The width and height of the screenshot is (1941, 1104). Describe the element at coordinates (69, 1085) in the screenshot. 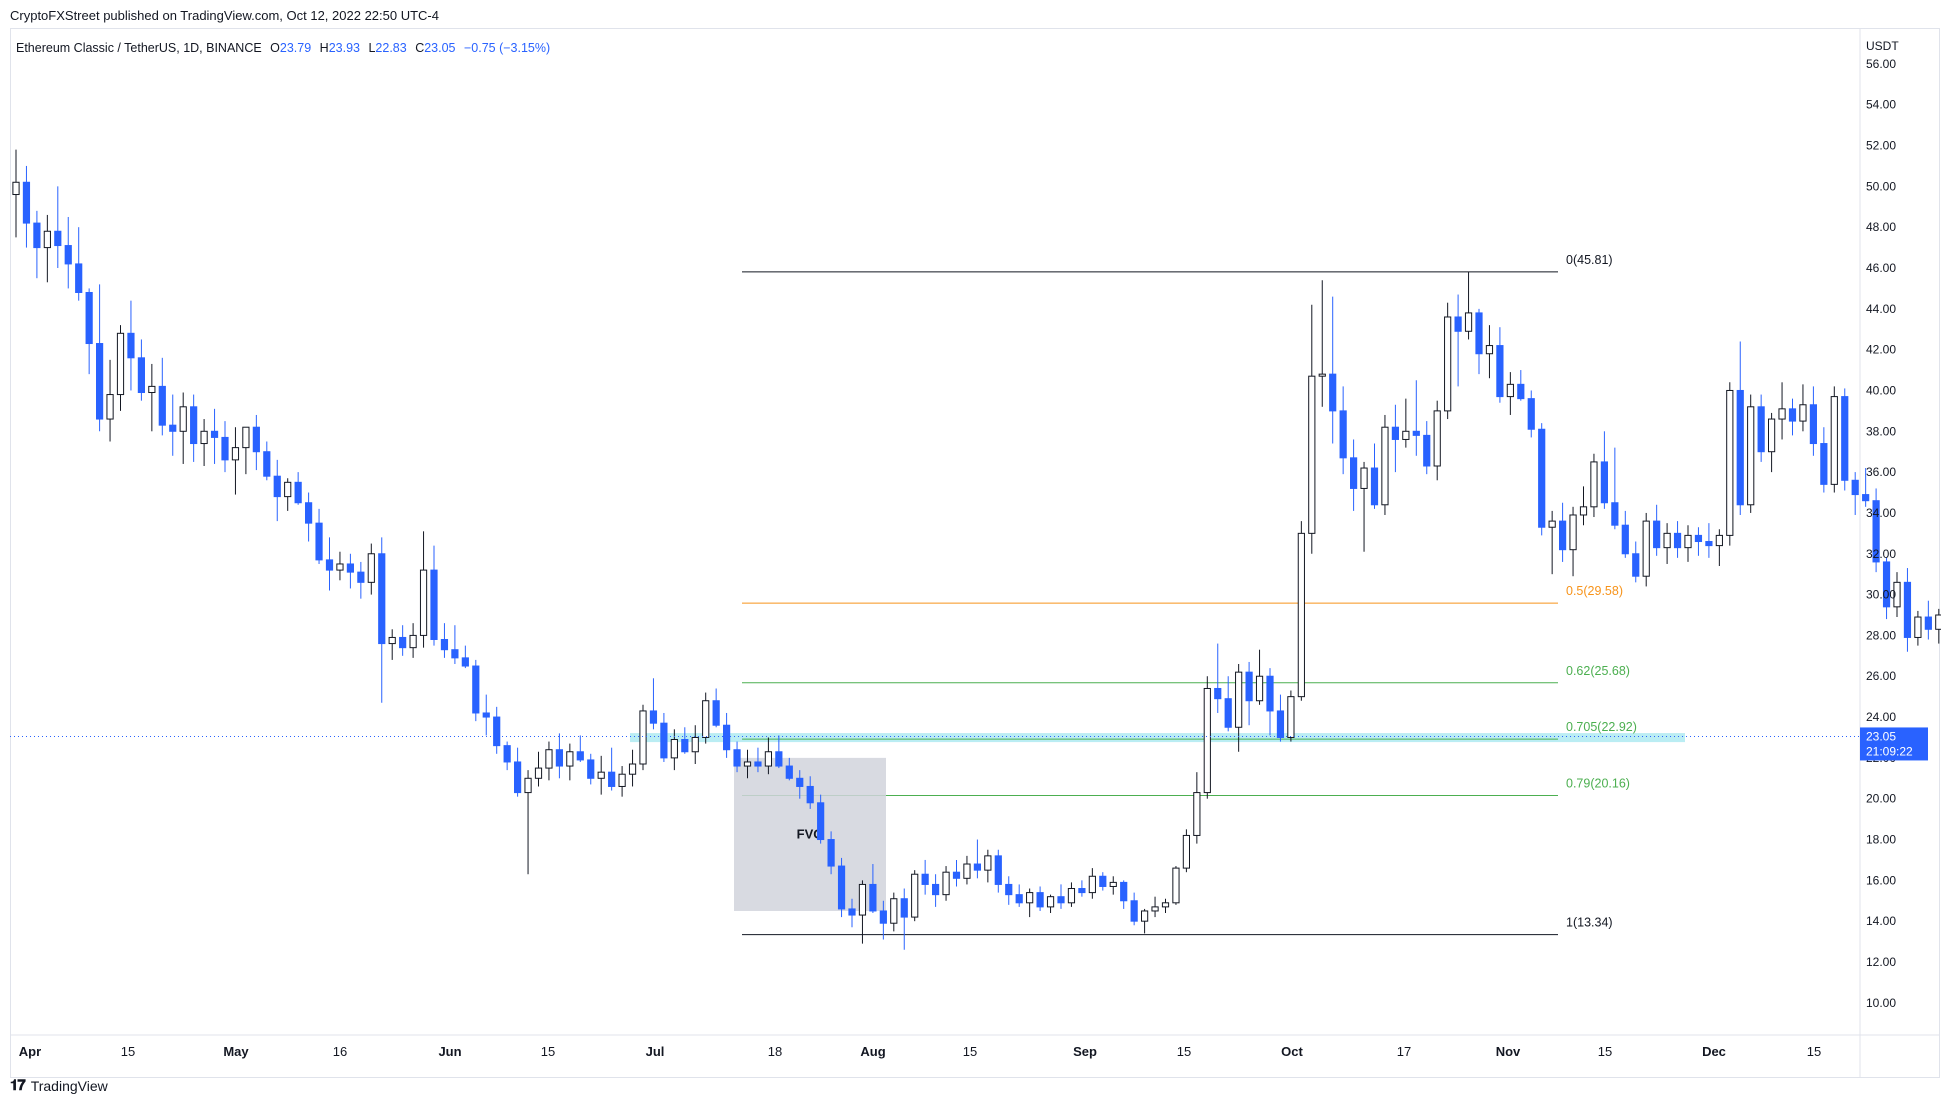

I see `tradingview-brand-label: TradingView` at that location.